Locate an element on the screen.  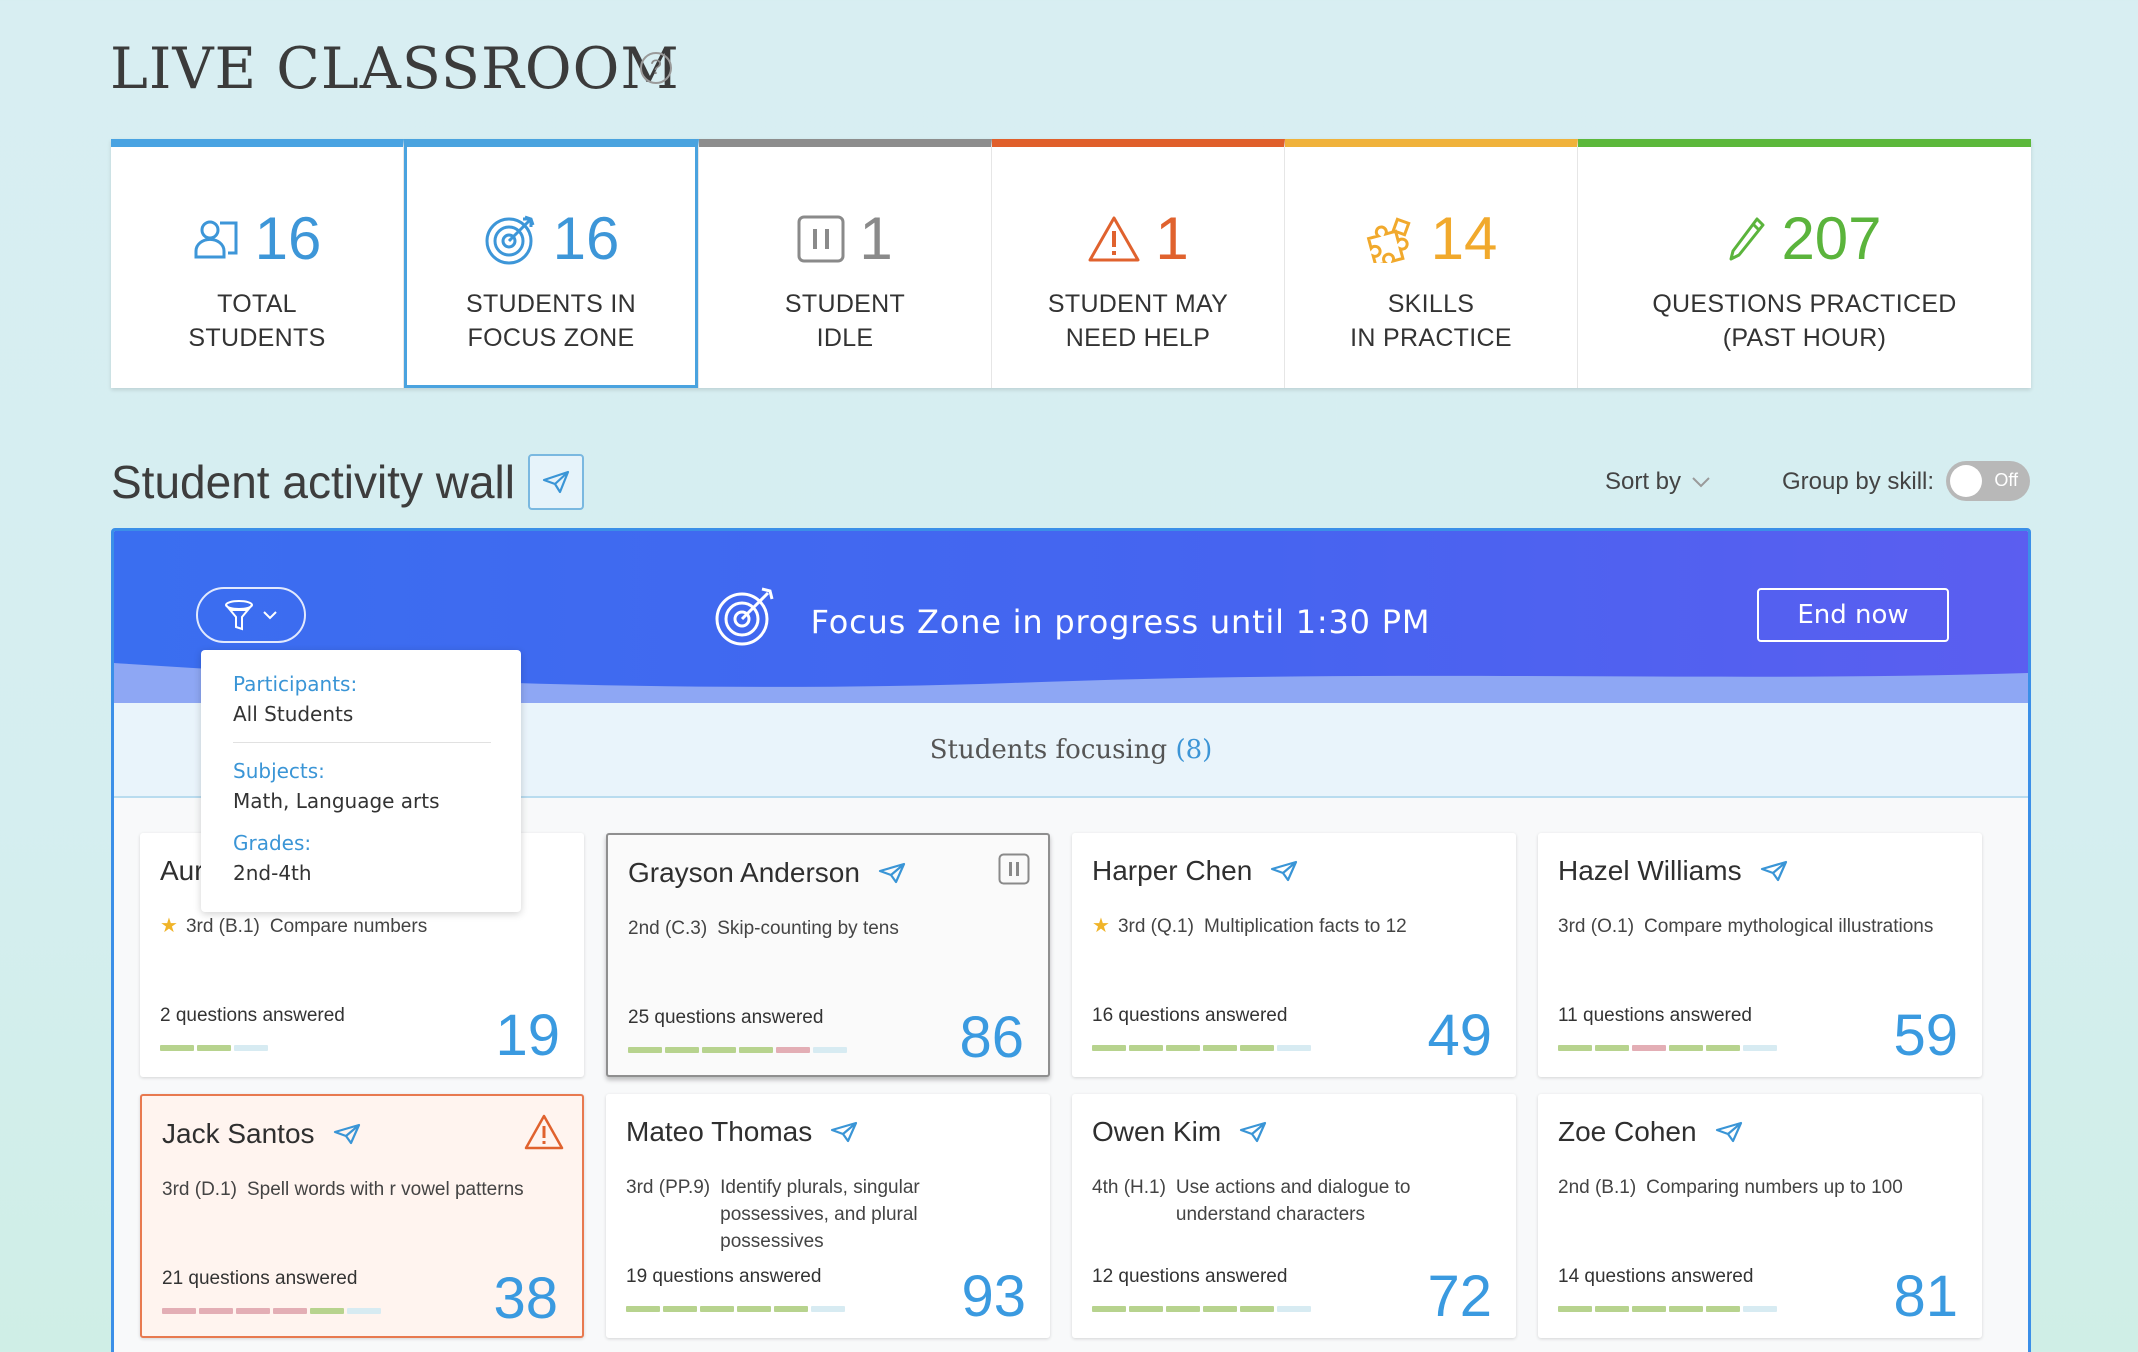
questions-answered: 16 questions answered is located at coordinates (1190, 1015).